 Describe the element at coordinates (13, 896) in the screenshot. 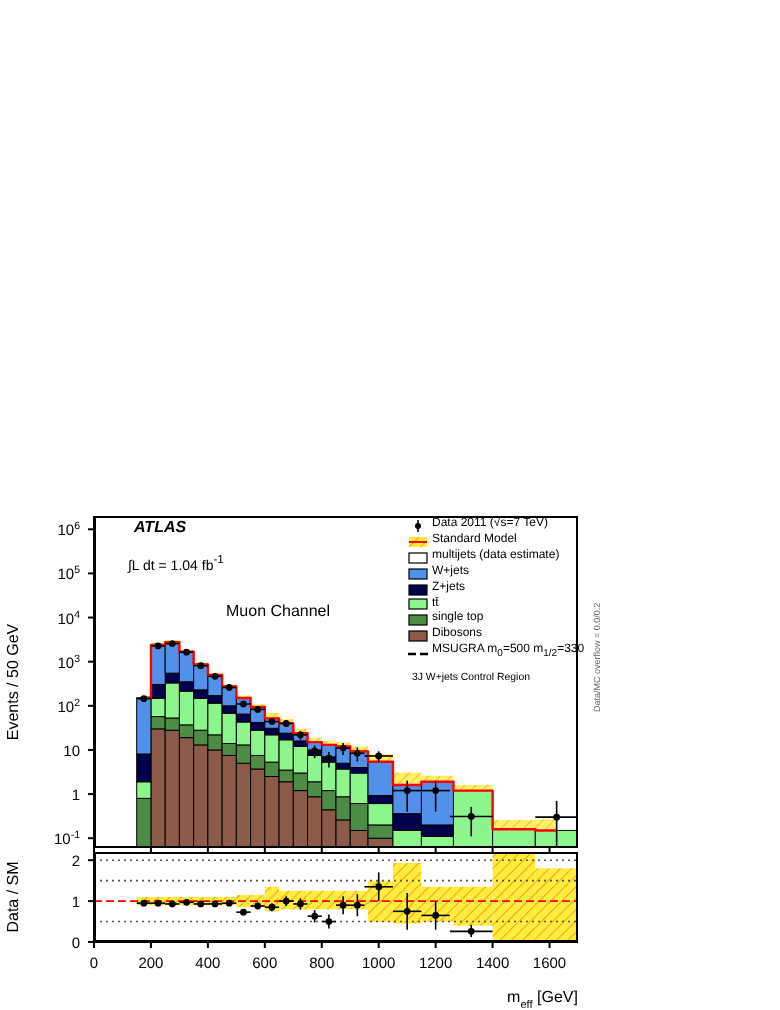

I see `y-axis-title: Data / SM` at that location.